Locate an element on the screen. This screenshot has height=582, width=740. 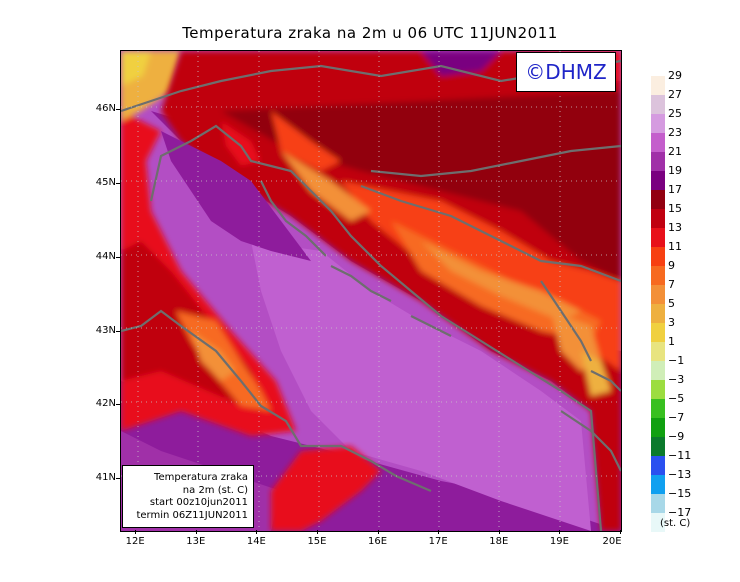
legend-label: 5 is located at coordinates (671, 303).